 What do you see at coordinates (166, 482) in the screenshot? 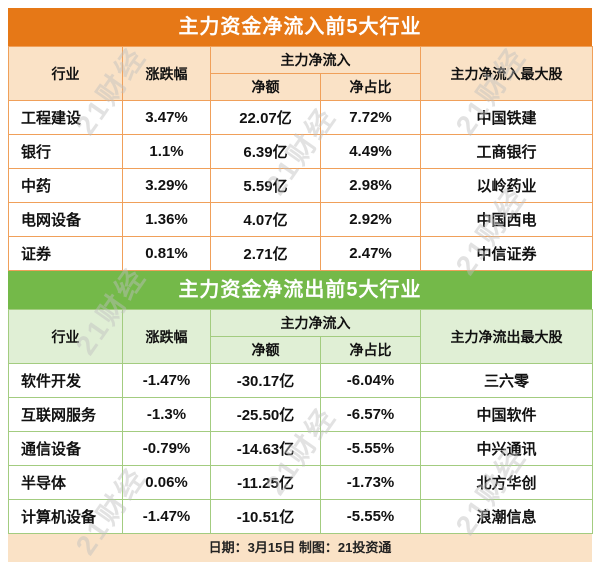
I see `cell-change: 0.06%` at bounding box center [166, 482].